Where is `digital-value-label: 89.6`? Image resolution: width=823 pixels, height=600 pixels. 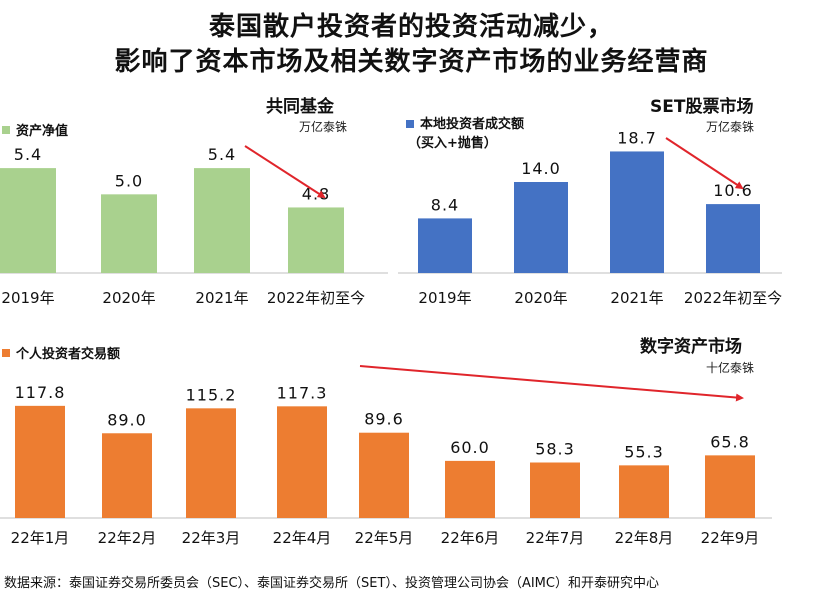 digital-value-label: 89.6 is located at coordinates (384, 419).